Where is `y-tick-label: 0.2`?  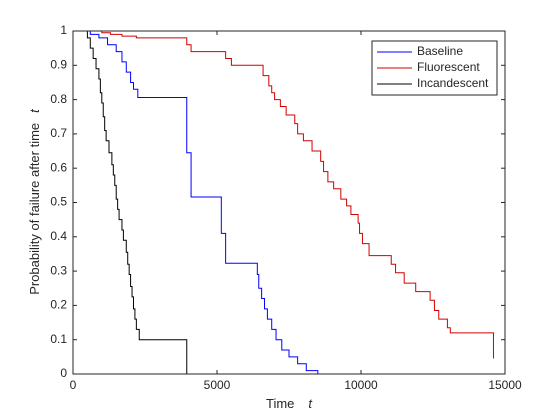 y-tick-label: 0.2 is located at coordinates (58, 305).